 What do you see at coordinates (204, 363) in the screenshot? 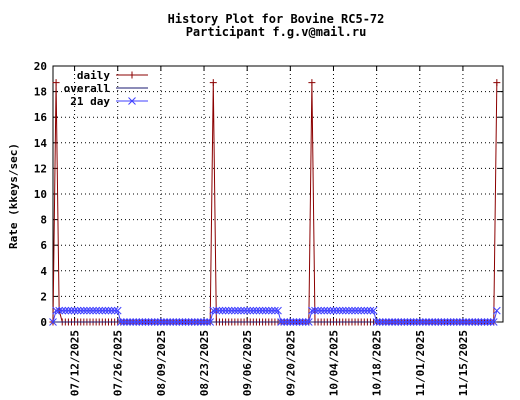
I see `x-tick-label: 08/23/2025` at bounding box center [204, 363].